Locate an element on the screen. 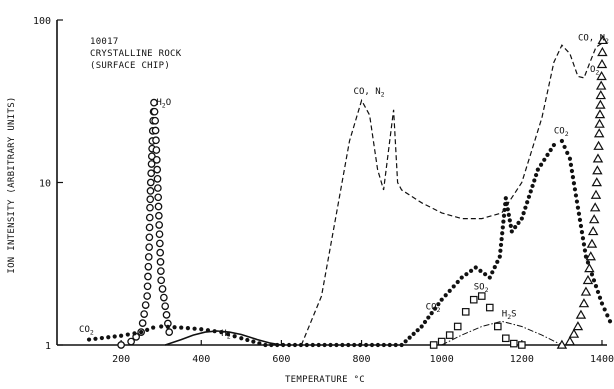 Image resolution: width=614 pixels, height=389 pixels. series-dash-dot is located at coordinates (502, 333).